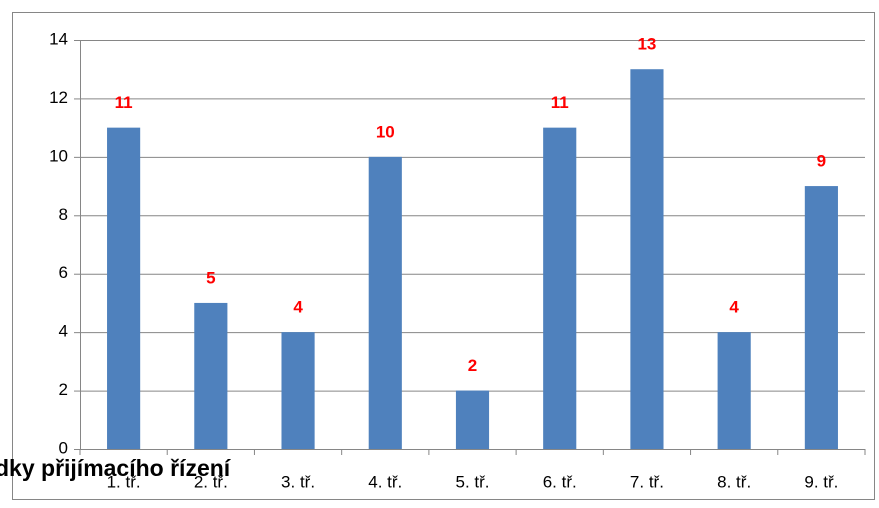 This screenshot has width=879, height=508. What do you see at coordinates (734, 481) in the screenshot?
I see `x-tick-label: 8. tř.` at bounding box center [734, 481].